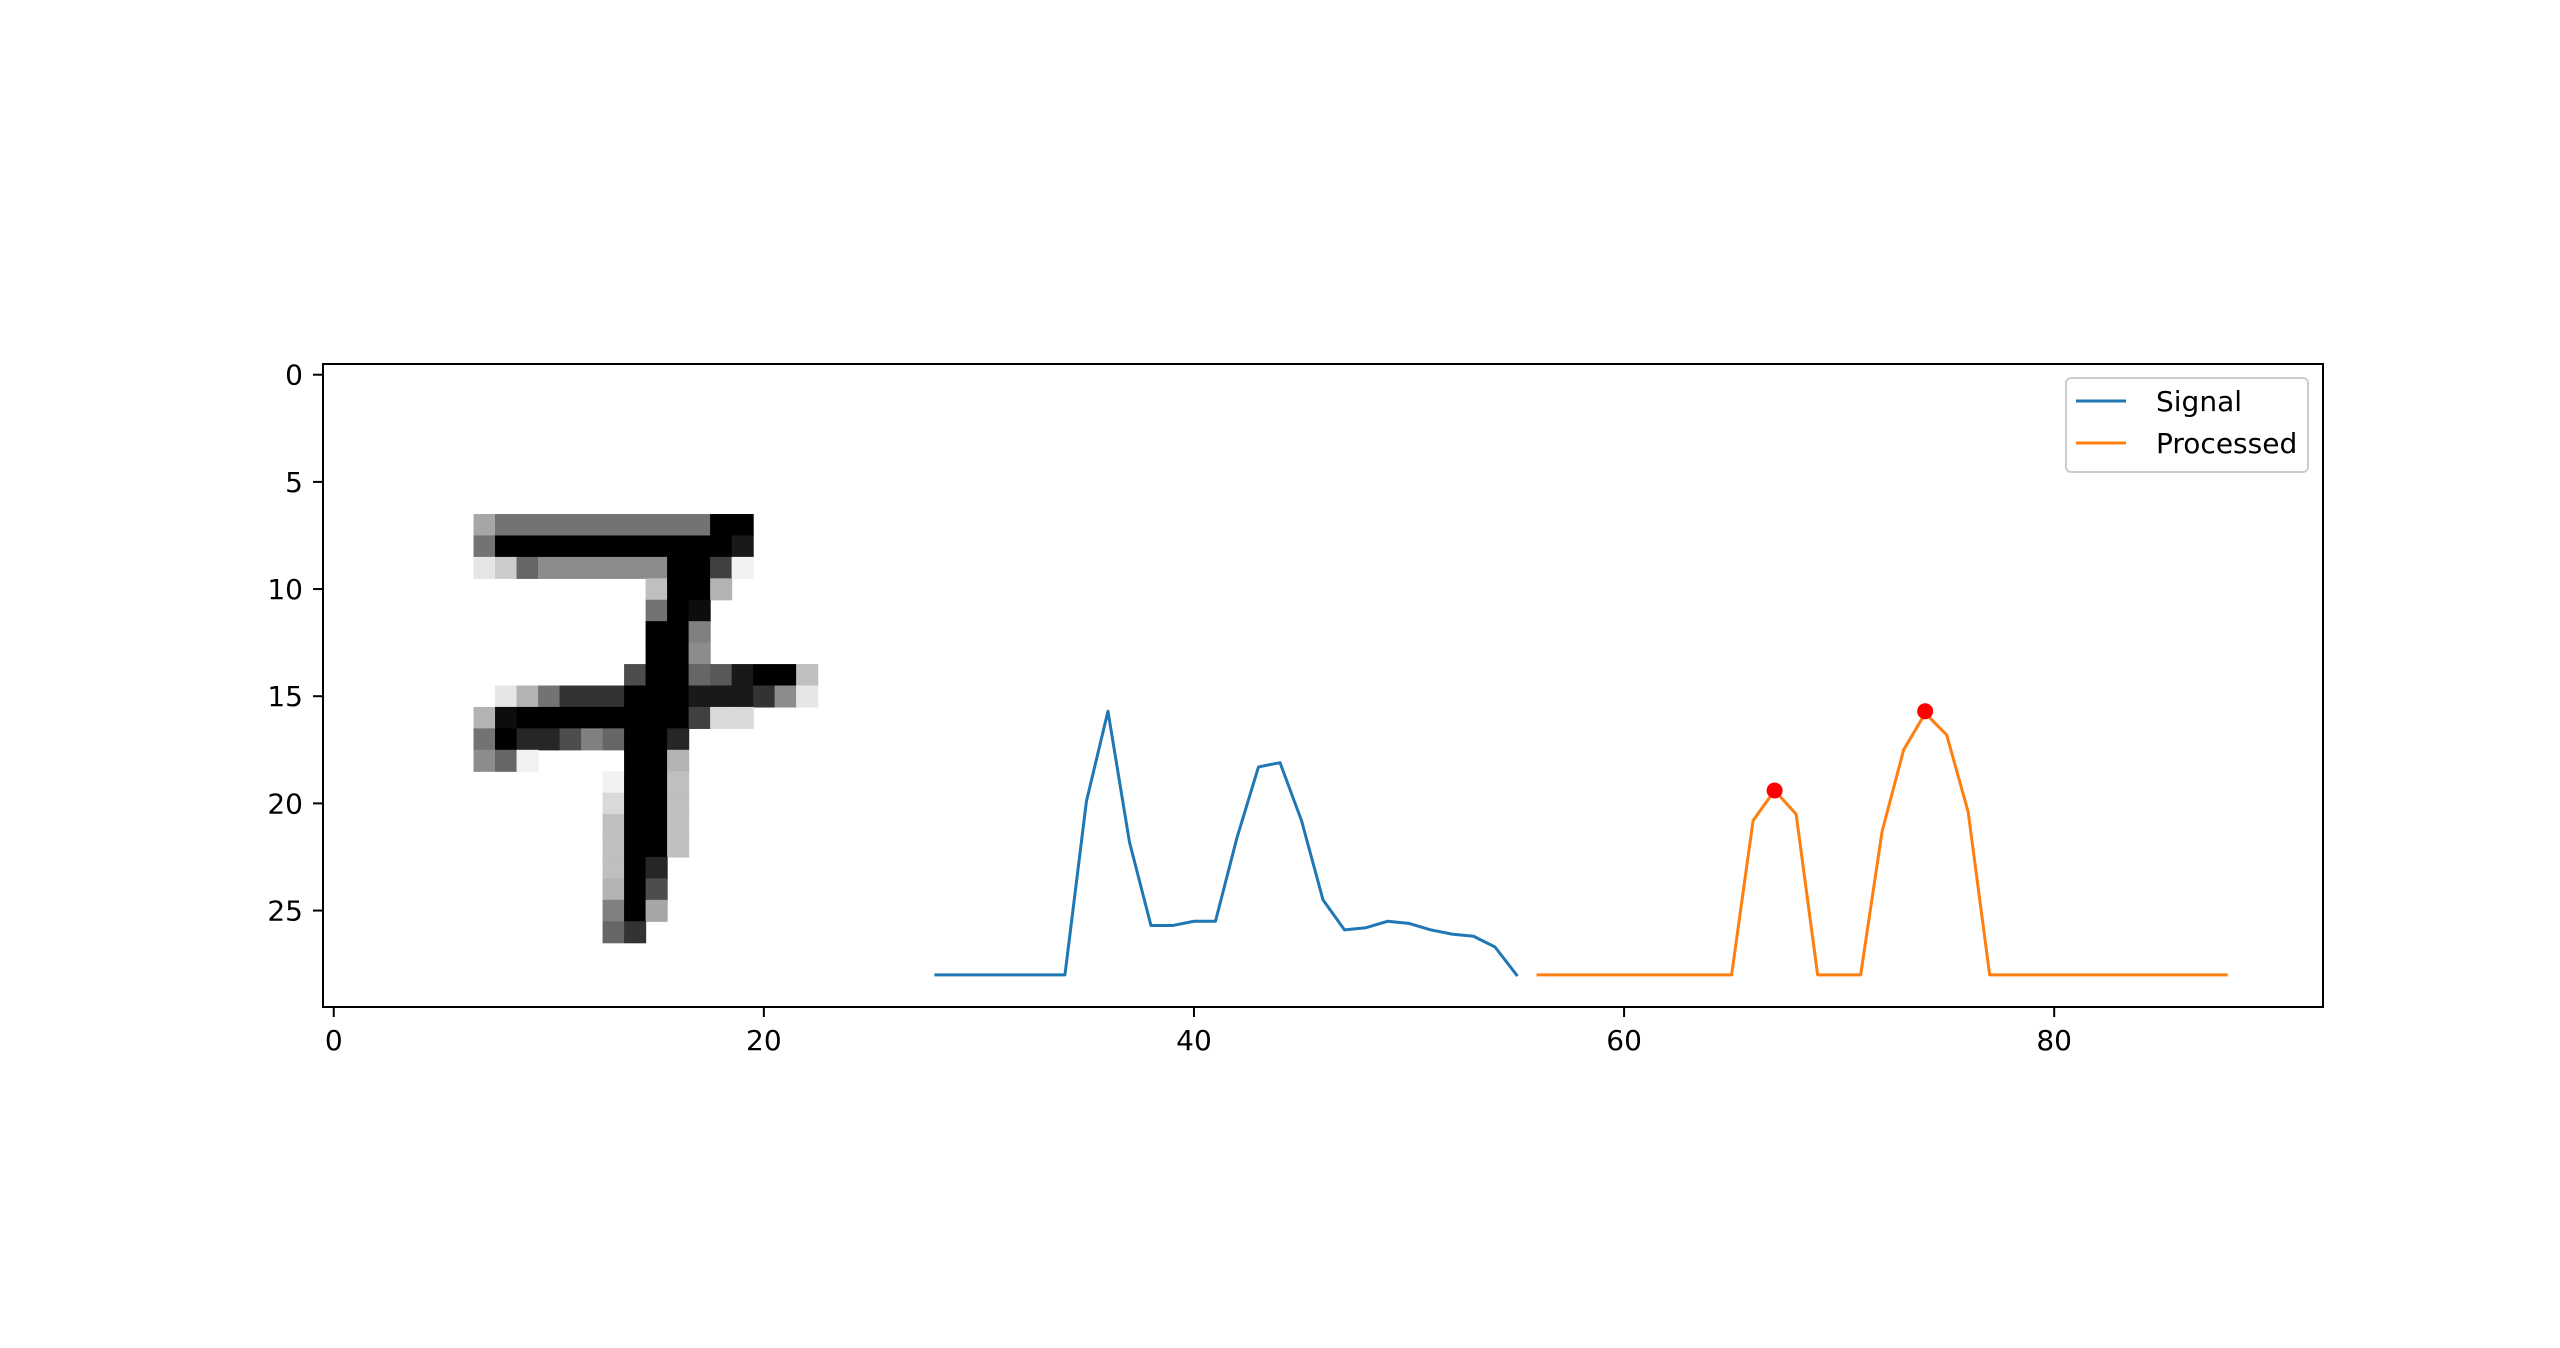  Describe the element at coordinates (294, 375) in the screenshot. I see `y-tick-label: 0` at that location.